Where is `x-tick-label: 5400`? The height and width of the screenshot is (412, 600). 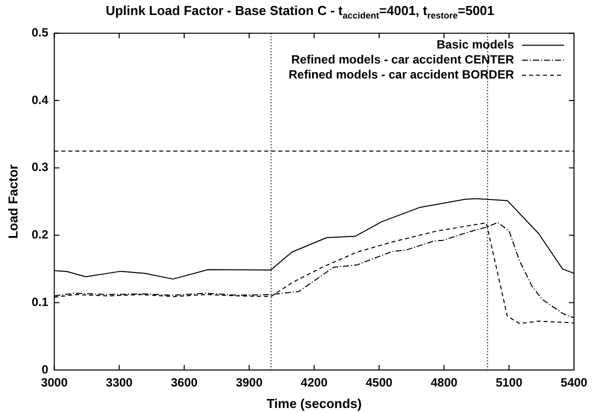 x-tick-label: 5400 is located at coordinates (574, 383).